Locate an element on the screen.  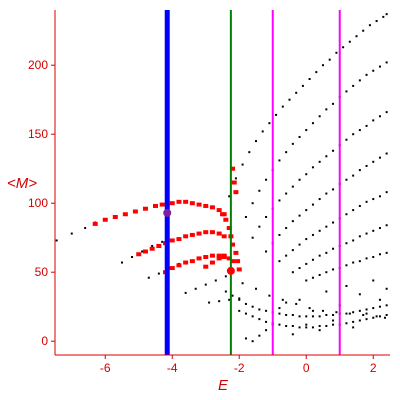
x-tick-label: -4 is located at coordinates (172, 368).